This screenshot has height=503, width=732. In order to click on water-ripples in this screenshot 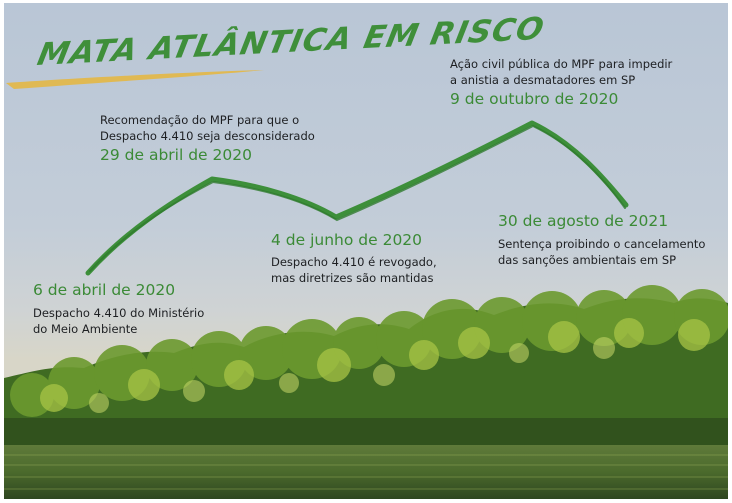, I will do `click(366, 472)`.